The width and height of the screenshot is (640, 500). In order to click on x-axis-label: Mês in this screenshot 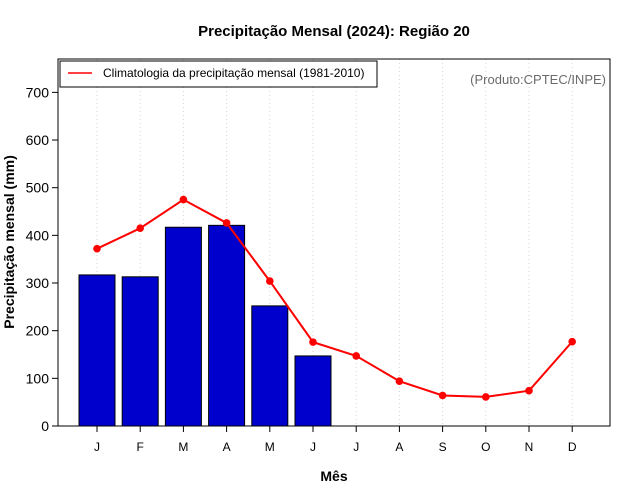, I will do `click(333, 476)`.